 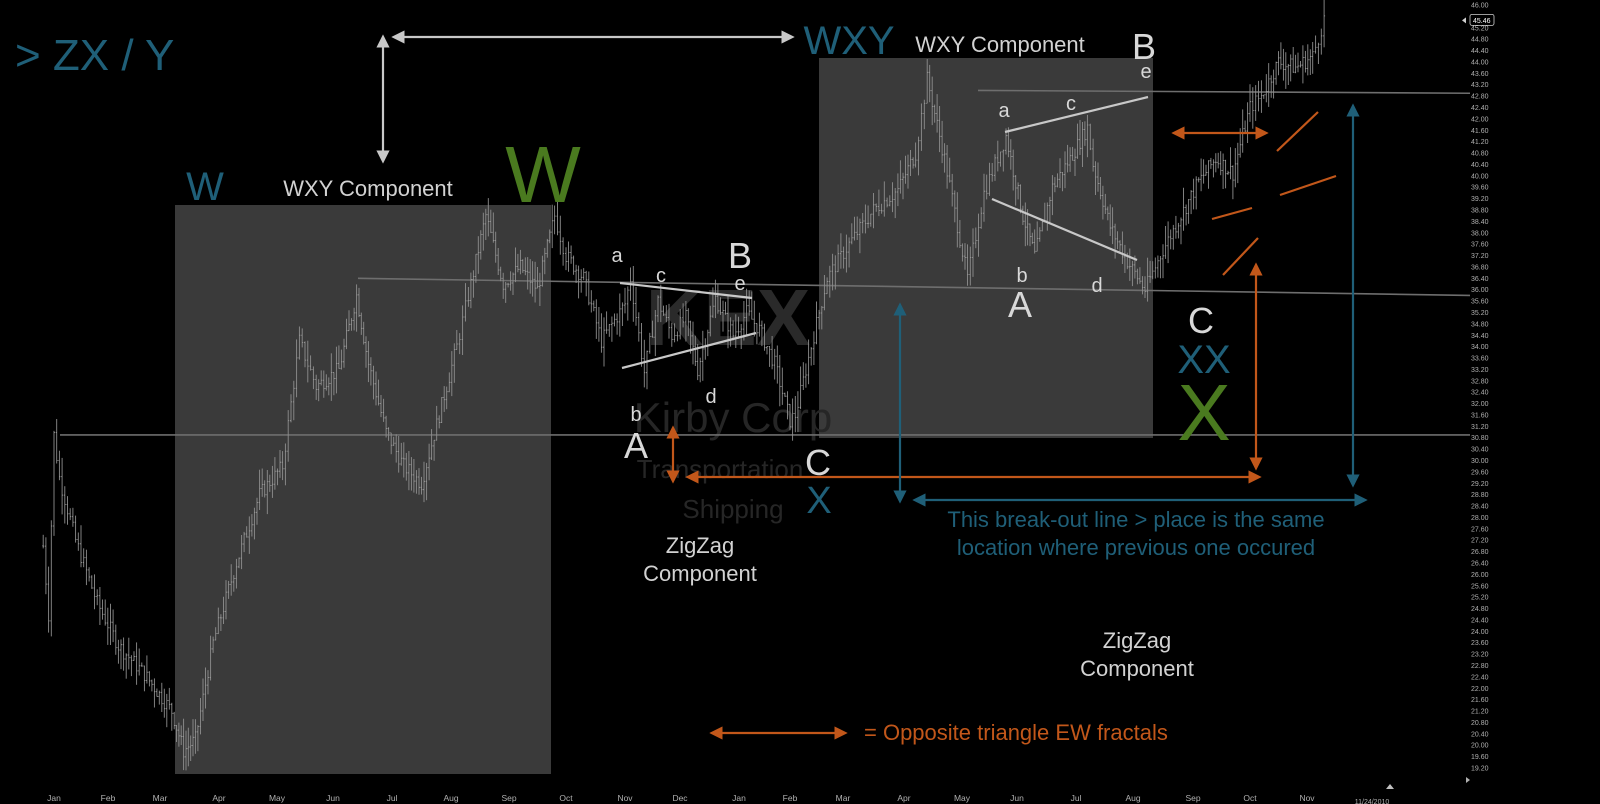 I want to click on ticker-title: > ZX / Y, so click(x=94, y=55).